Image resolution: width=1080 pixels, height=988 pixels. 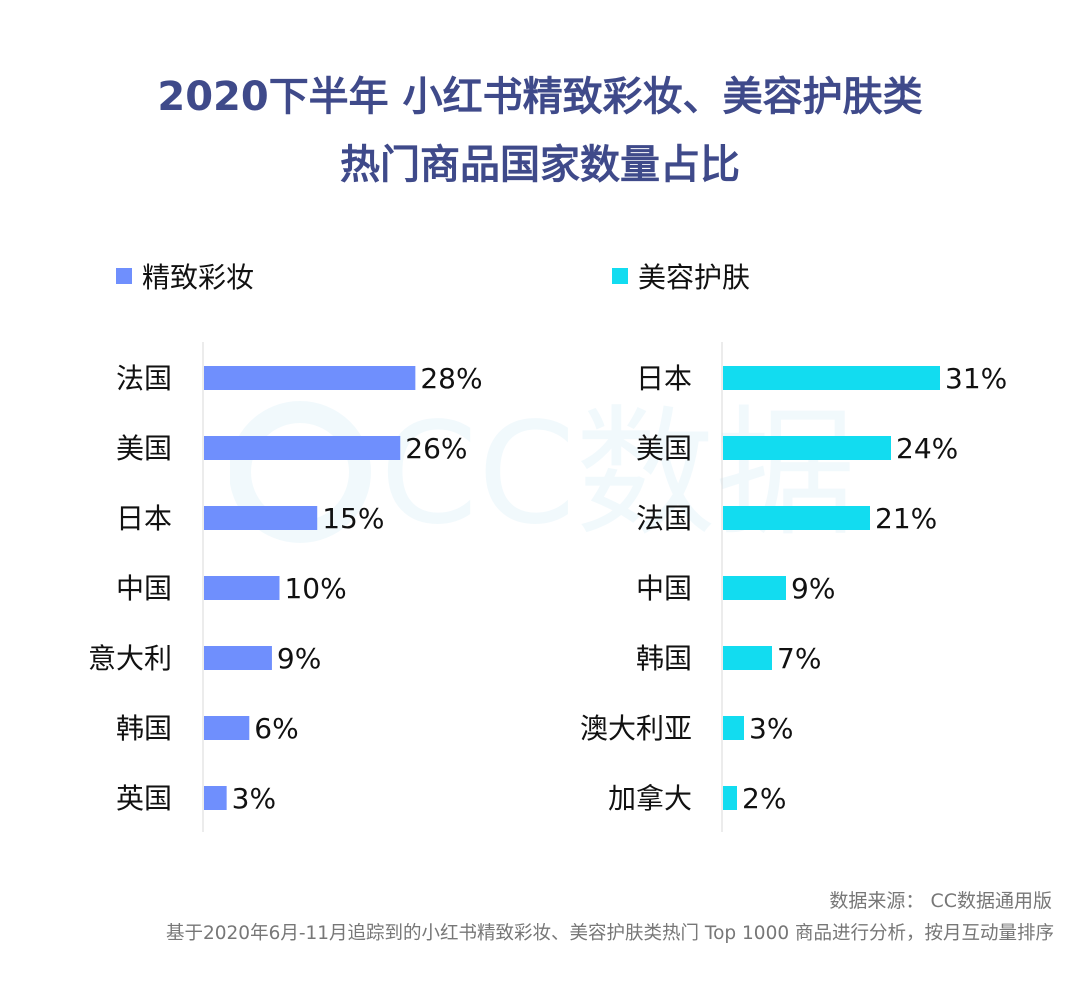 I want to click on category-label-makeup: 美国, so click(x=144, y=448).